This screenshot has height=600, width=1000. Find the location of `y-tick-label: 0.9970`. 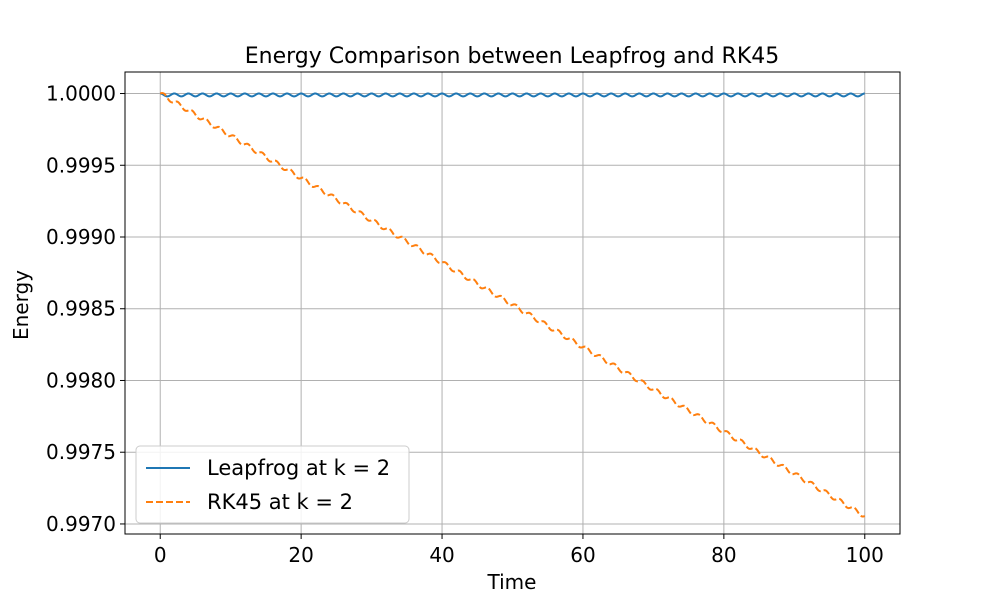

y-tick-label: 0.9970 is located at coordinates (81, 524).